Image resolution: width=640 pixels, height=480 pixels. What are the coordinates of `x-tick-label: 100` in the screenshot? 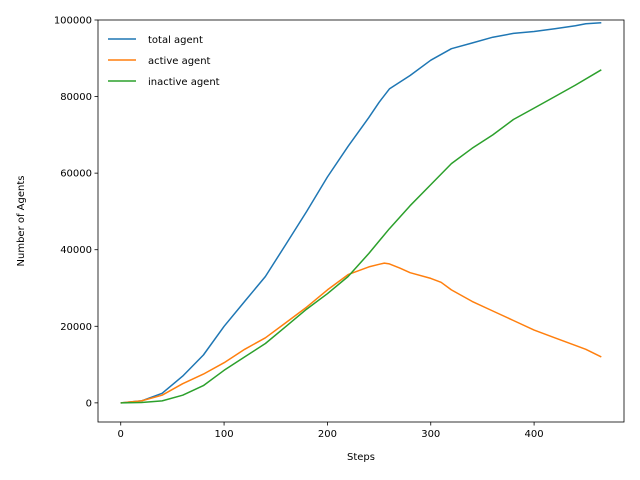 It's located at (224, 434).